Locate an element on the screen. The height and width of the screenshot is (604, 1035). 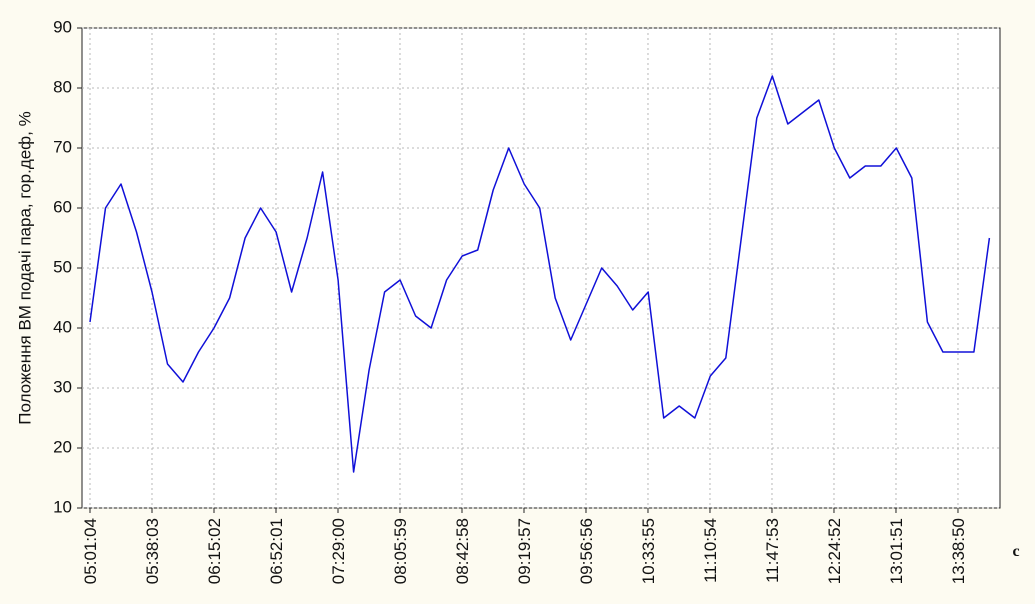
y-tick-label: 40 is located at coordinates (62, 326).